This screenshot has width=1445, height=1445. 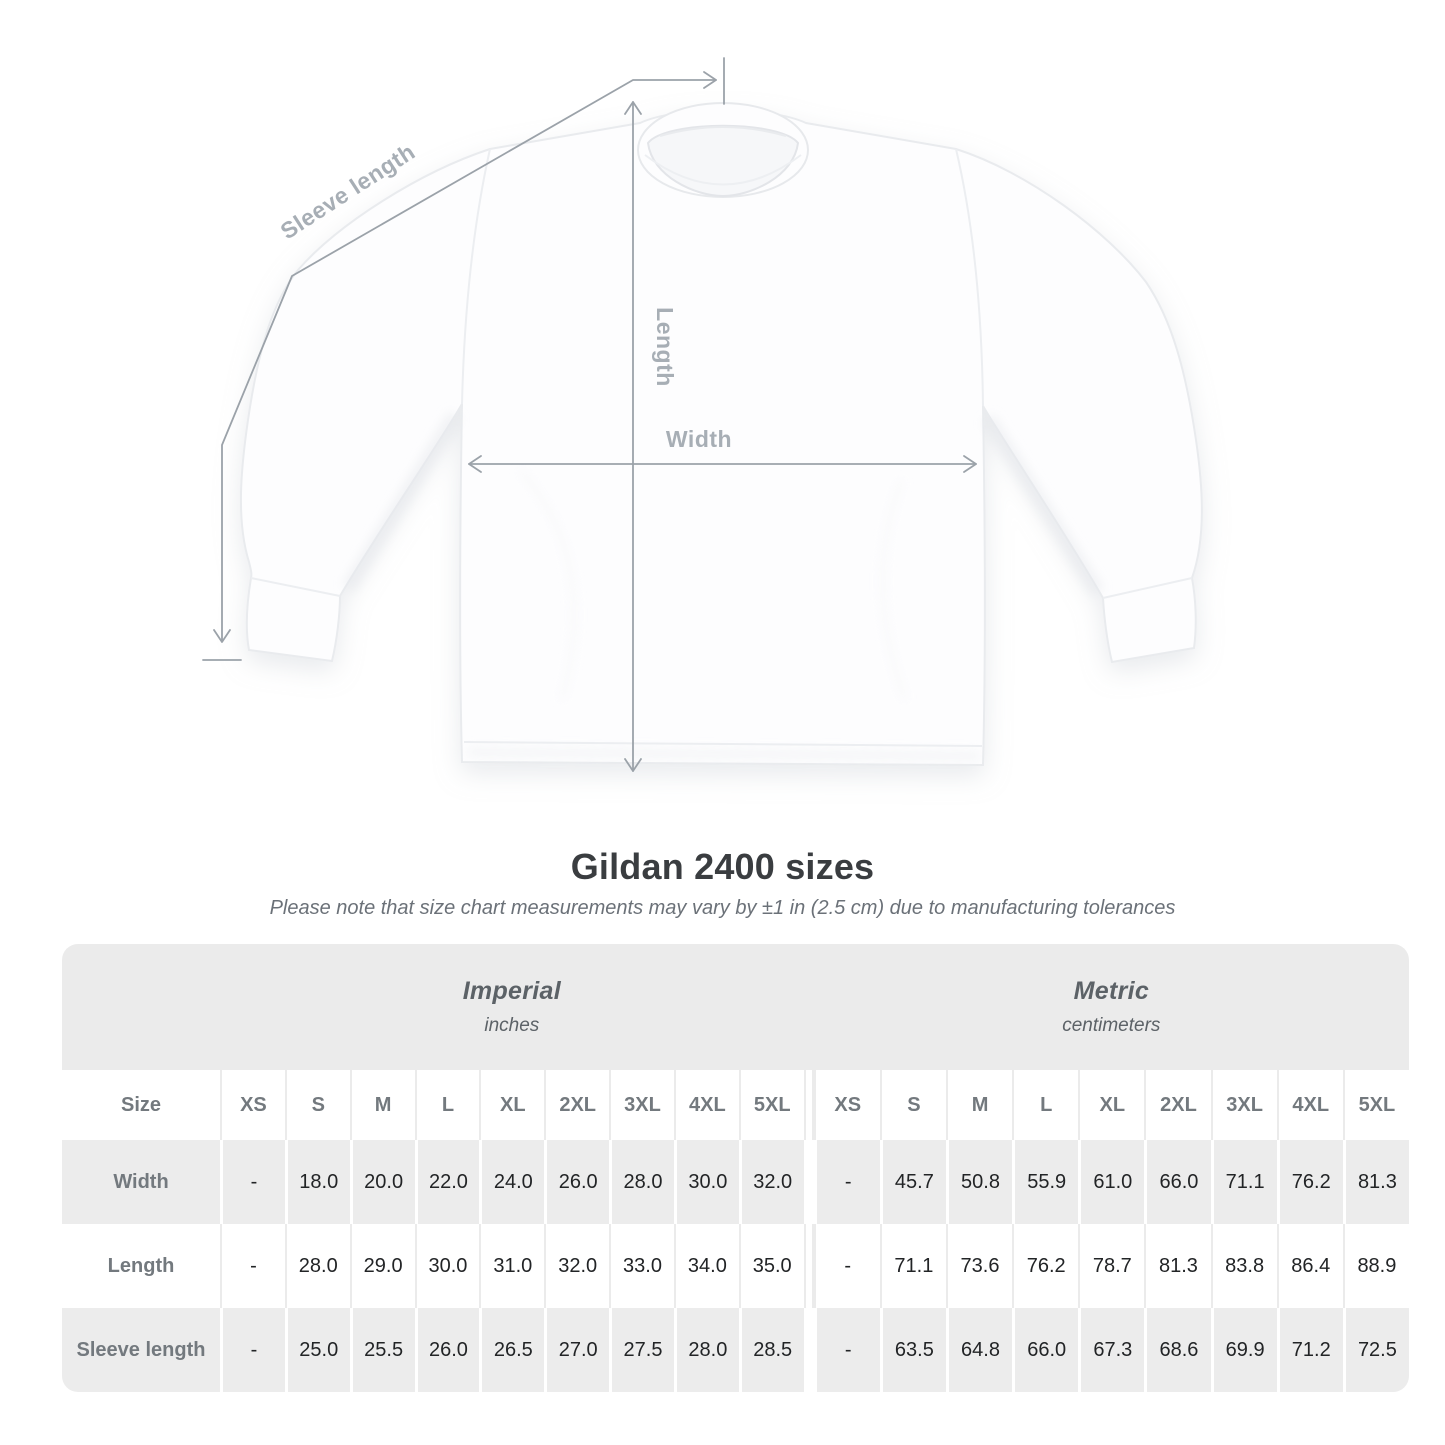 What do you see at coordinates (1111, 1350) in the screenshot?
I see `value-cell: 67.3` at bounding box center [1111, 1350].